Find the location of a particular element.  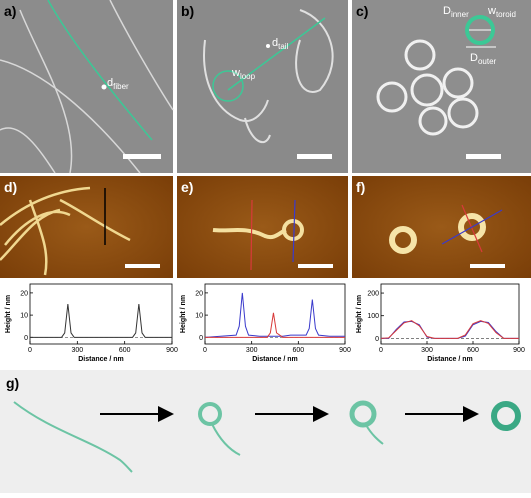

y-tick-label: 200 is located at coordinates (373, 294).